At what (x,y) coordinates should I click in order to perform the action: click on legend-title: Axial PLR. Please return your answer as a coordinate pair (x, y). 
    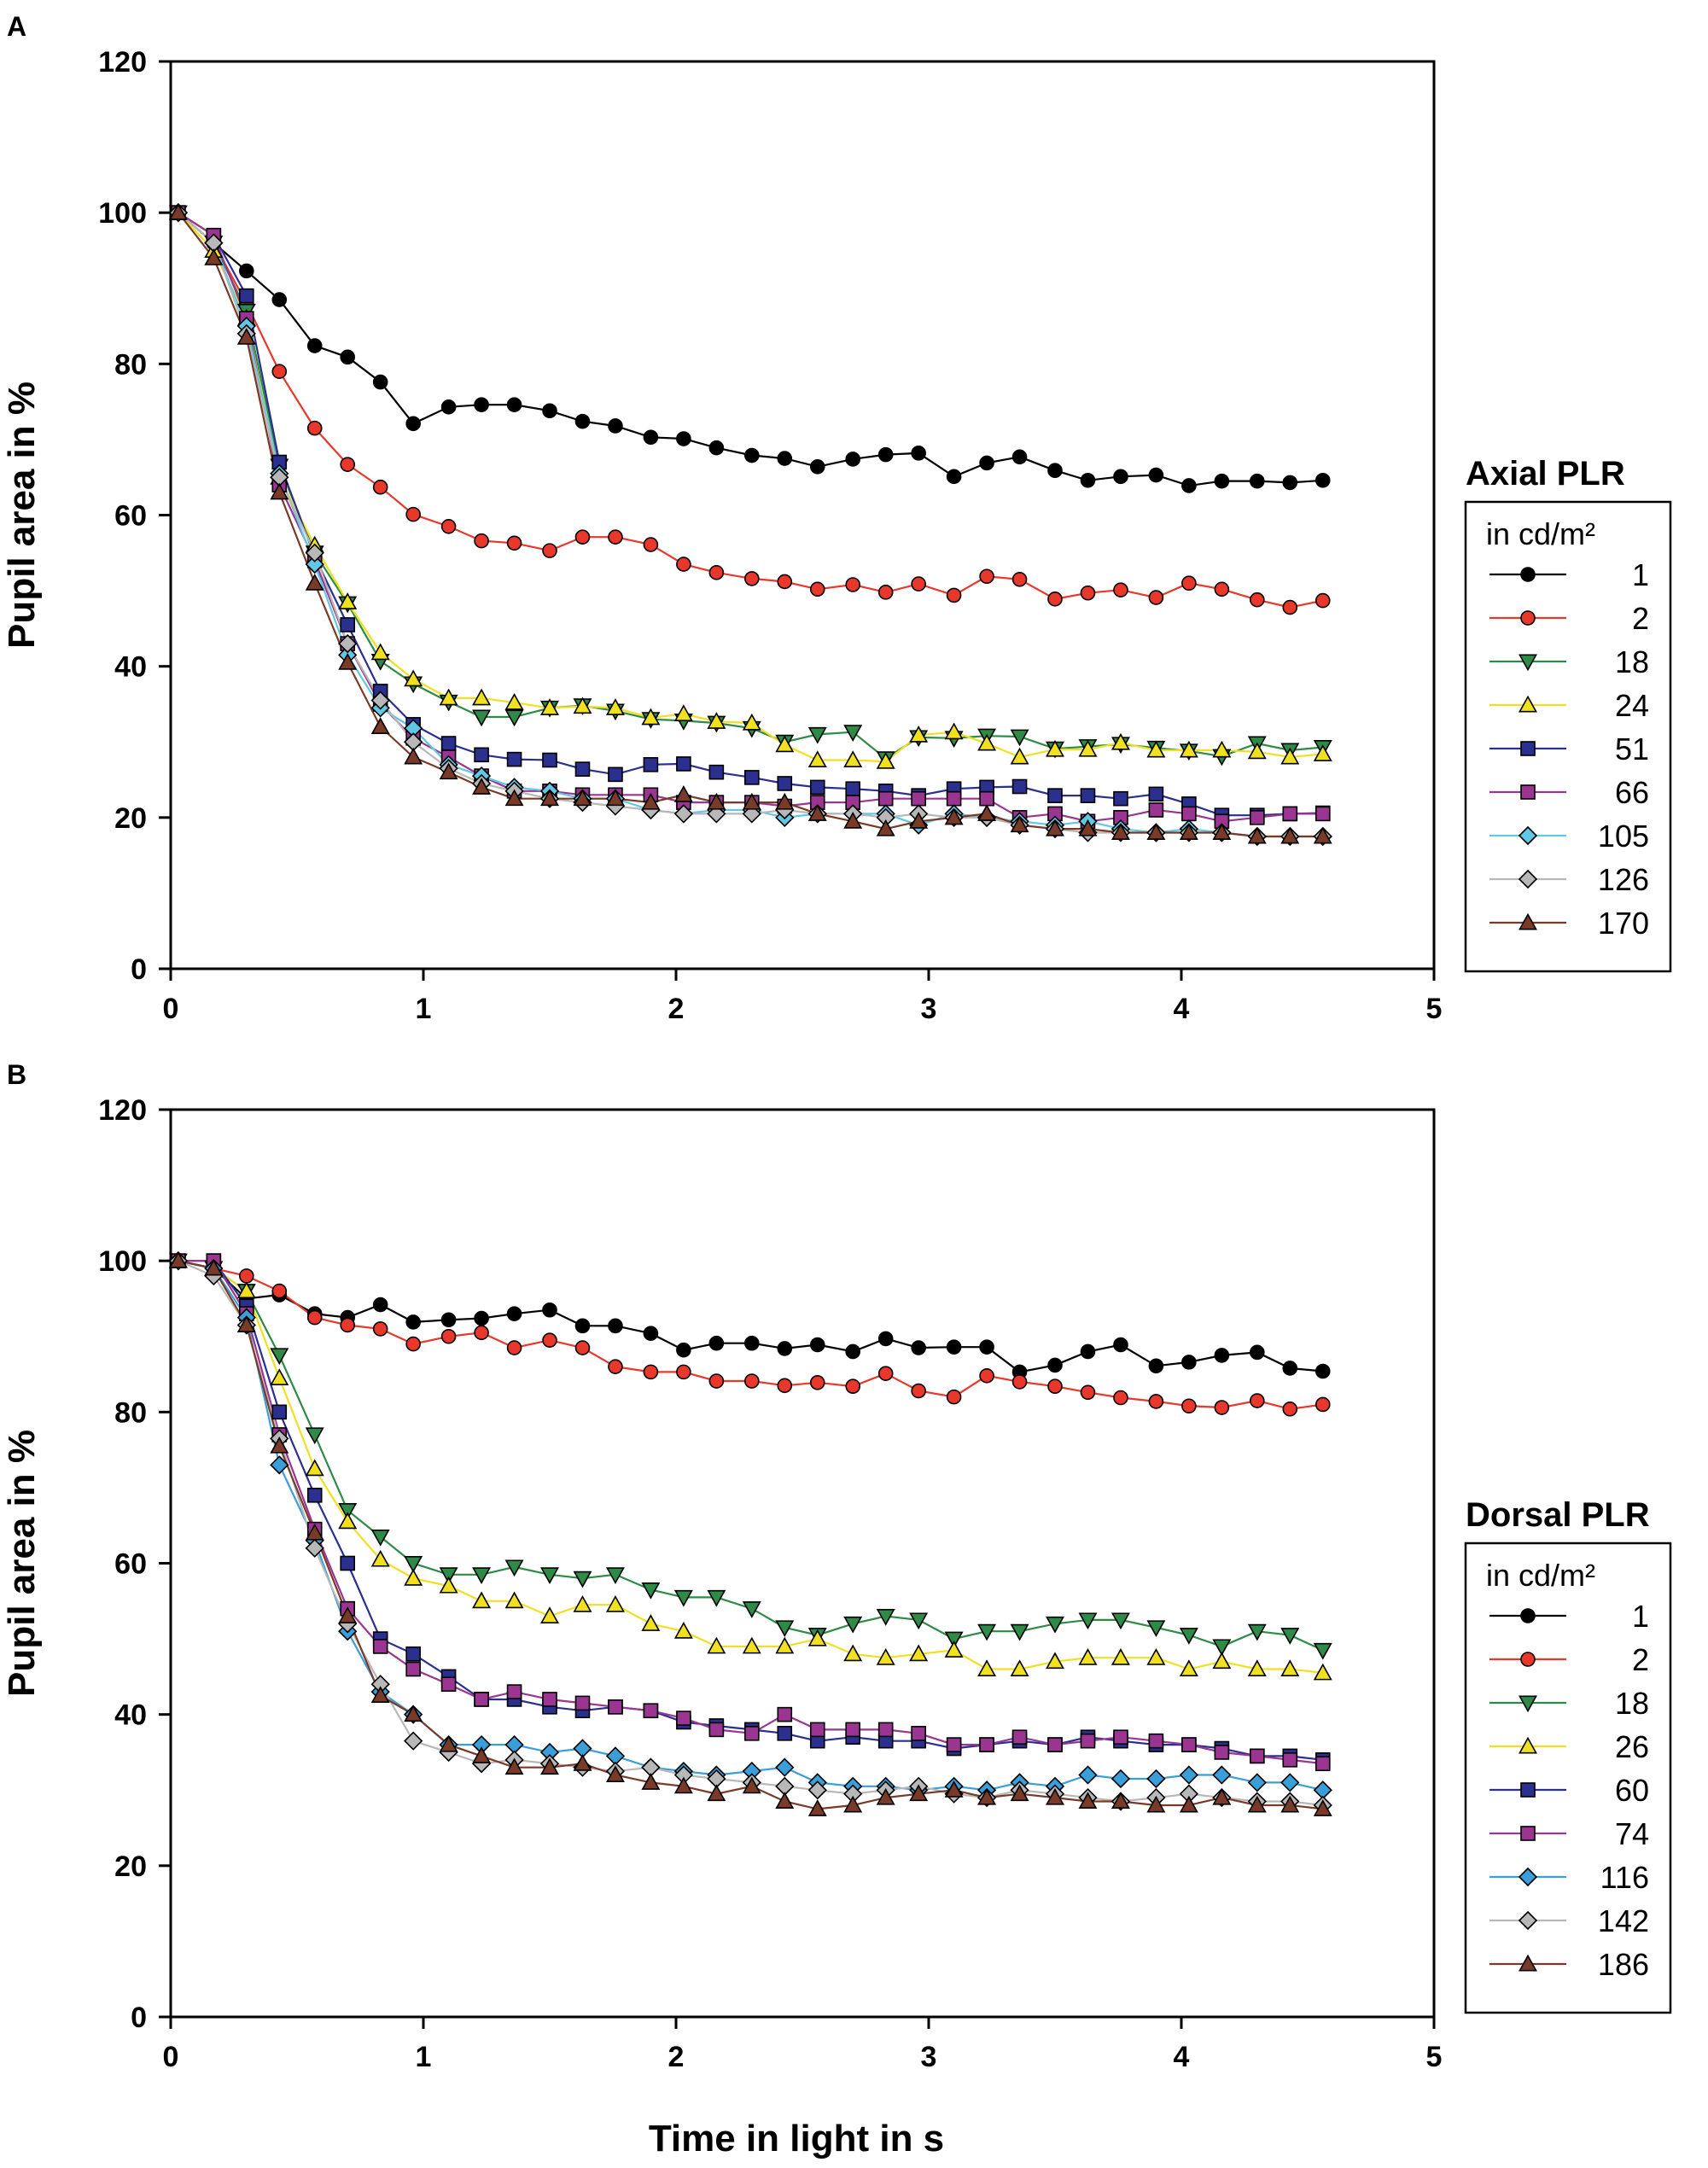
    Looking at the image, I should click on (1546, 473).